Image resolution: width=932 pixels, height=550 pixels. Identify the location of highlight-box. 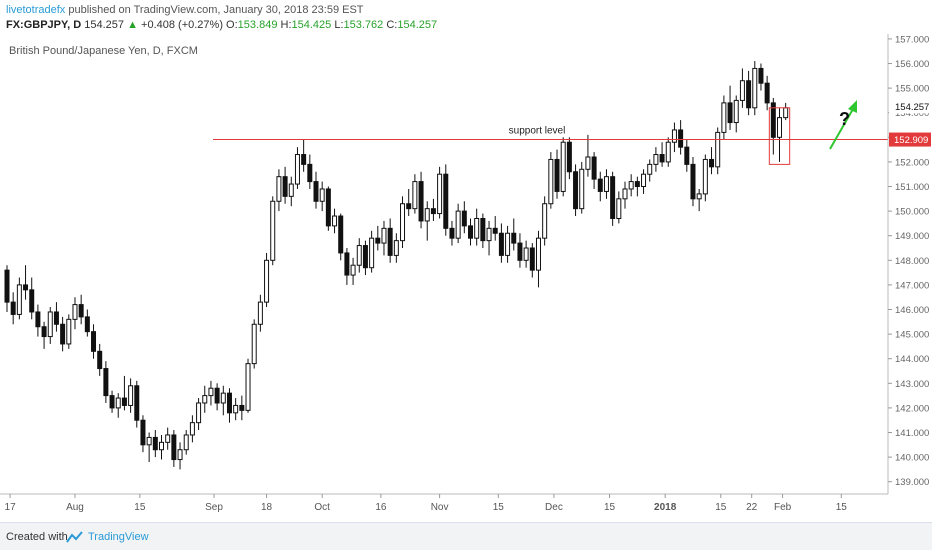
(779, 136).